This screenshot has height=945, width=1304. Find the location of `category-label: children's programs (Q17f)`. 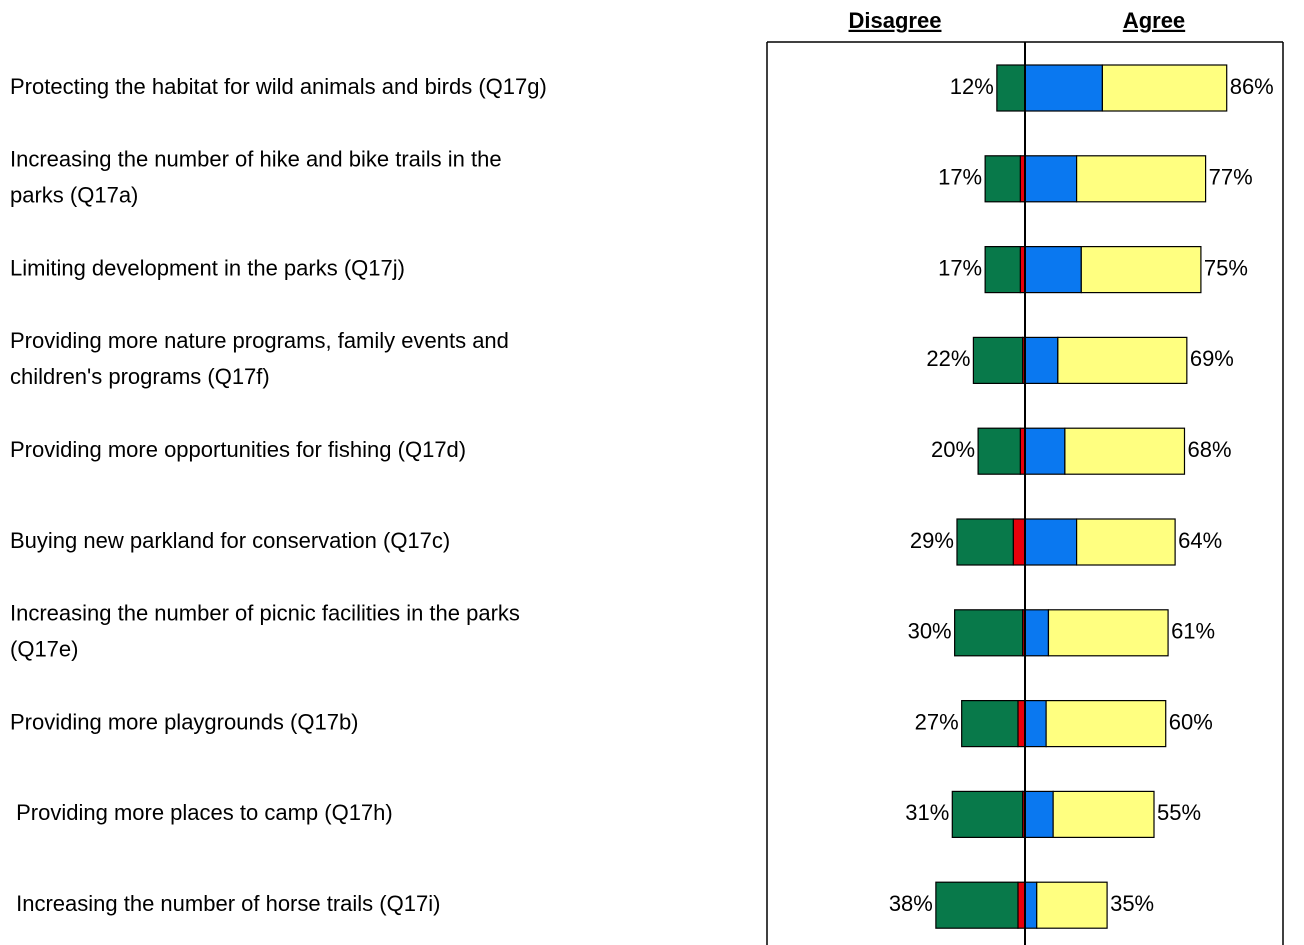

category-label: children's programs (Q17f) is located at coordinates (140, 376).